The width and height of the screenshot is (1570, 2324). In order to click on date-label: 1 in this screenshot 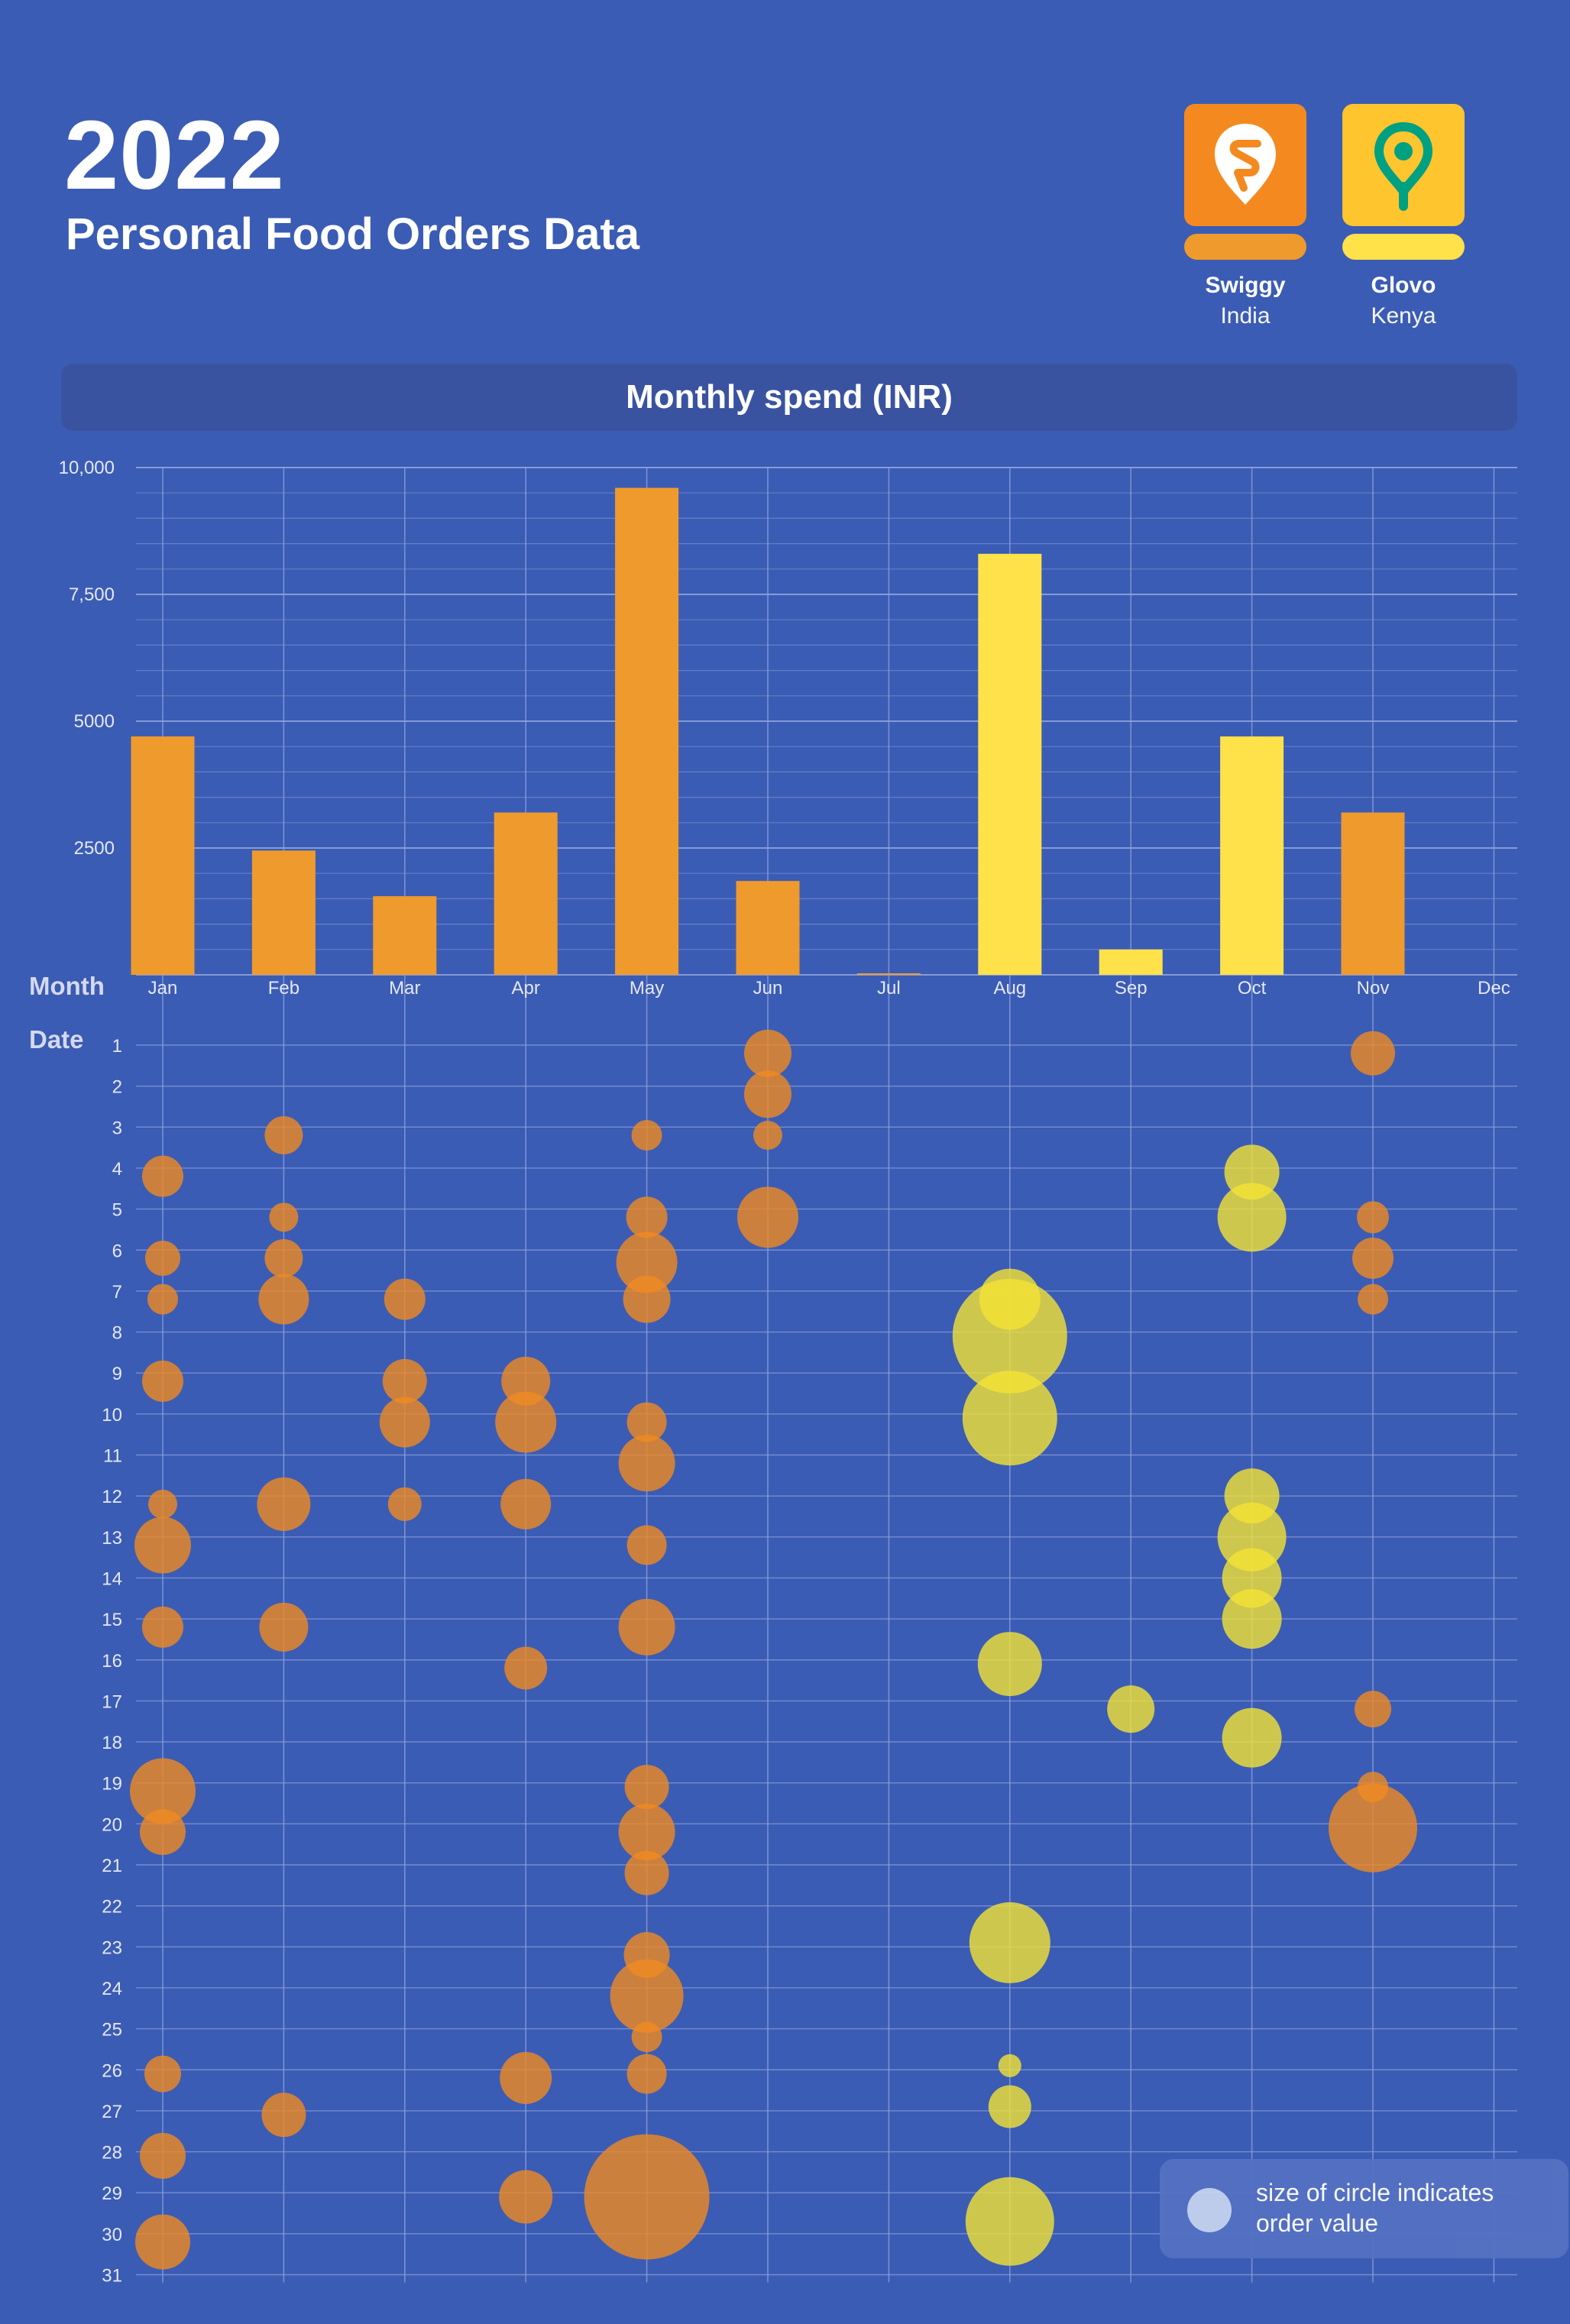, I will do `click(117, 1046)`.